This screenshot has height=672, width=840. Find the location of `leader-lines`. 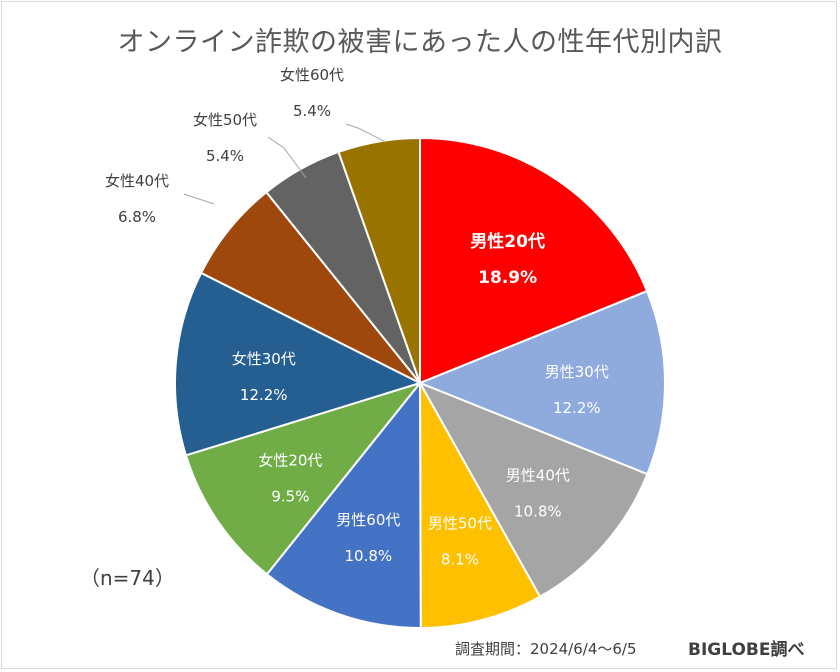

leader-lines is located at coordinates (284, 164).